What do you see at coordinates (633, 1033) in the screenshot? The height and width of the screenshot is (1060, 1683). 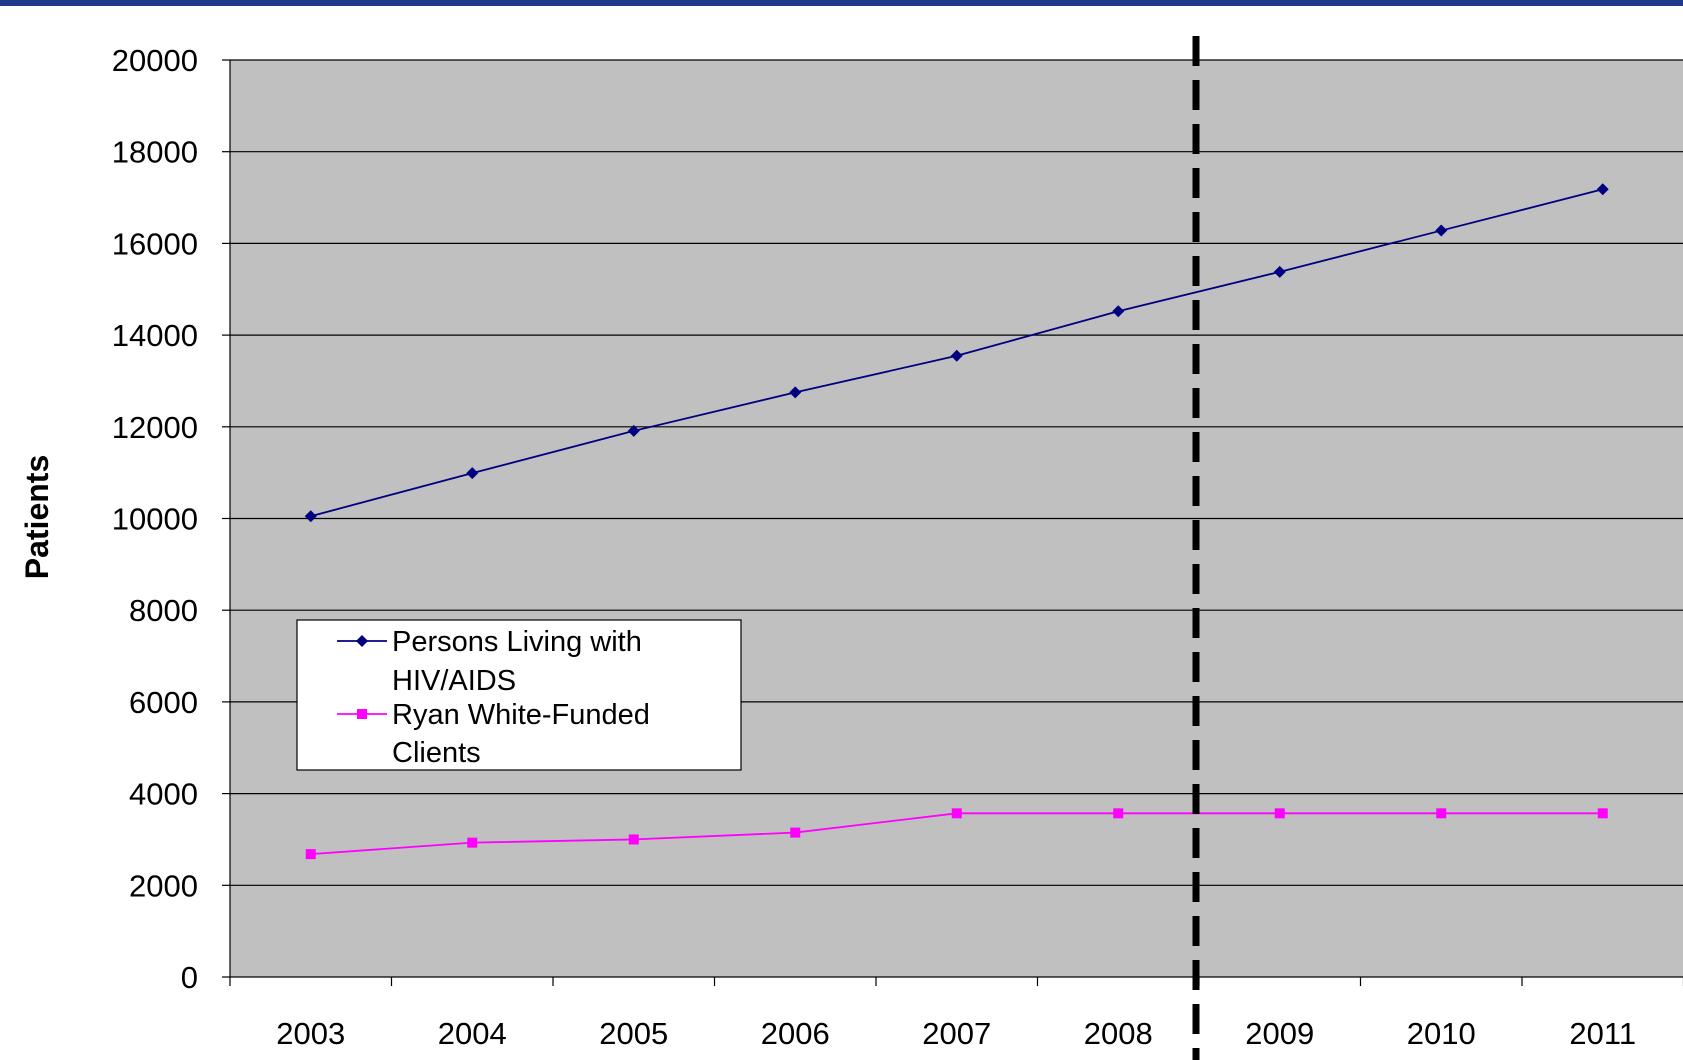 I see `x-tick-label: 2005` at bounding box center [633, 1033].